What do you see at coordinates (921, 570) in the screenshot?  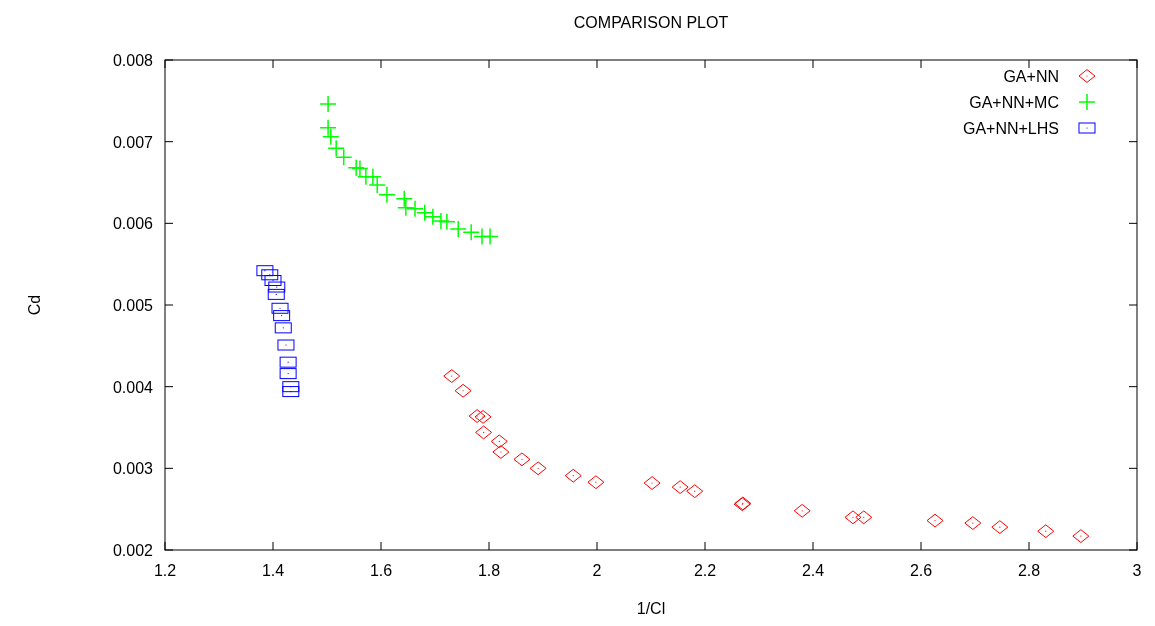 I see `x-tick-label: 2.6` at bounding box center [921, 570].